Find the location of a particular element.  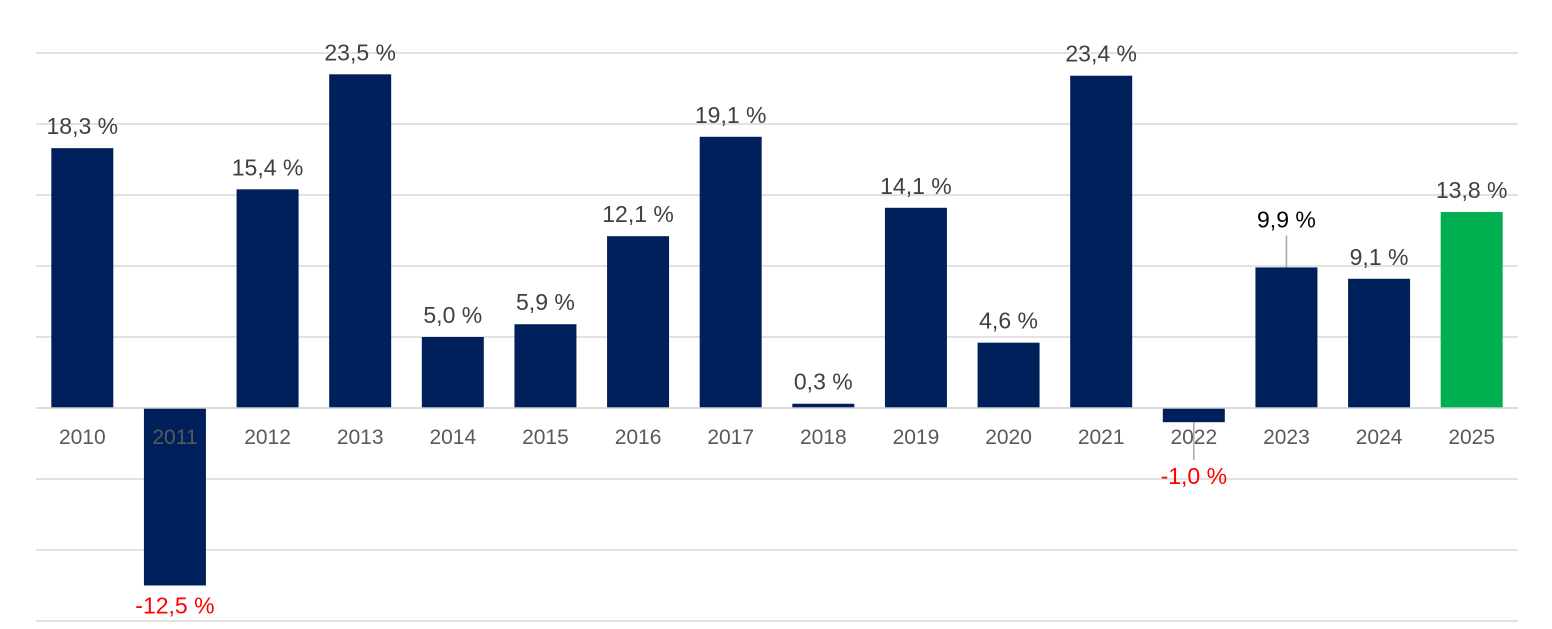

data-label-2020: 4,6 % is located at coordinates (1008, 321).